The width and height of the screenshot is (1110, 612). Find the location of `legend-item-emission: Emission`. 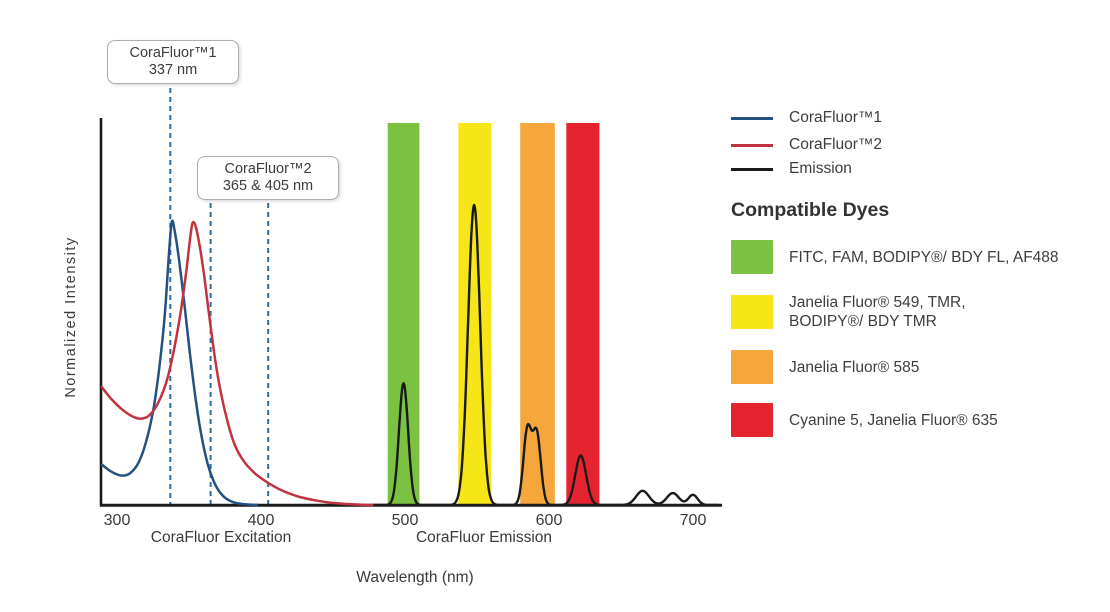

legend-item-emission: Emission is located at coordinates (806, 169).